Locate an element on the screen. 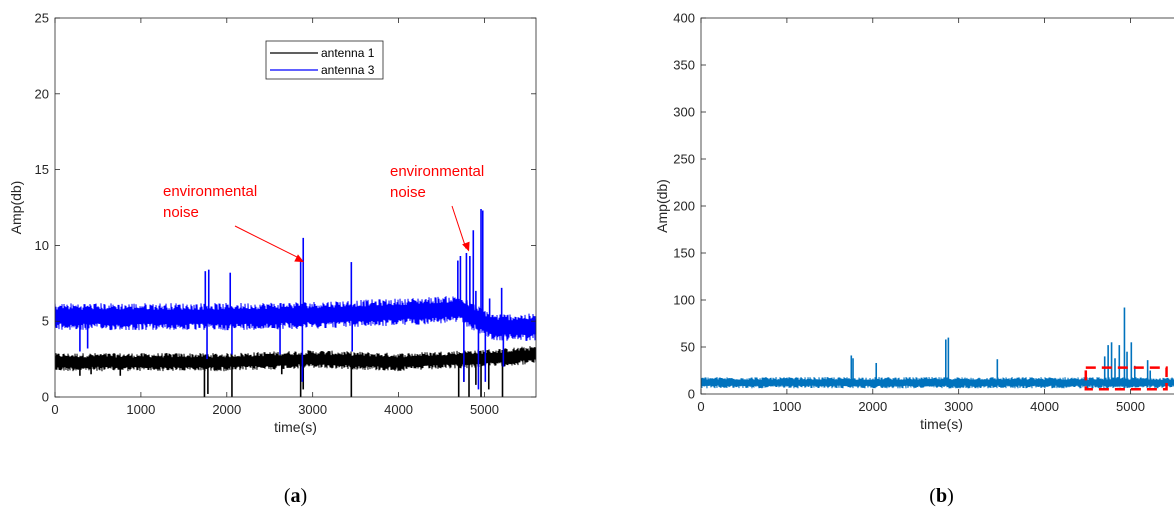  y-tick-label: 200 is located at coordinates (684, 206).